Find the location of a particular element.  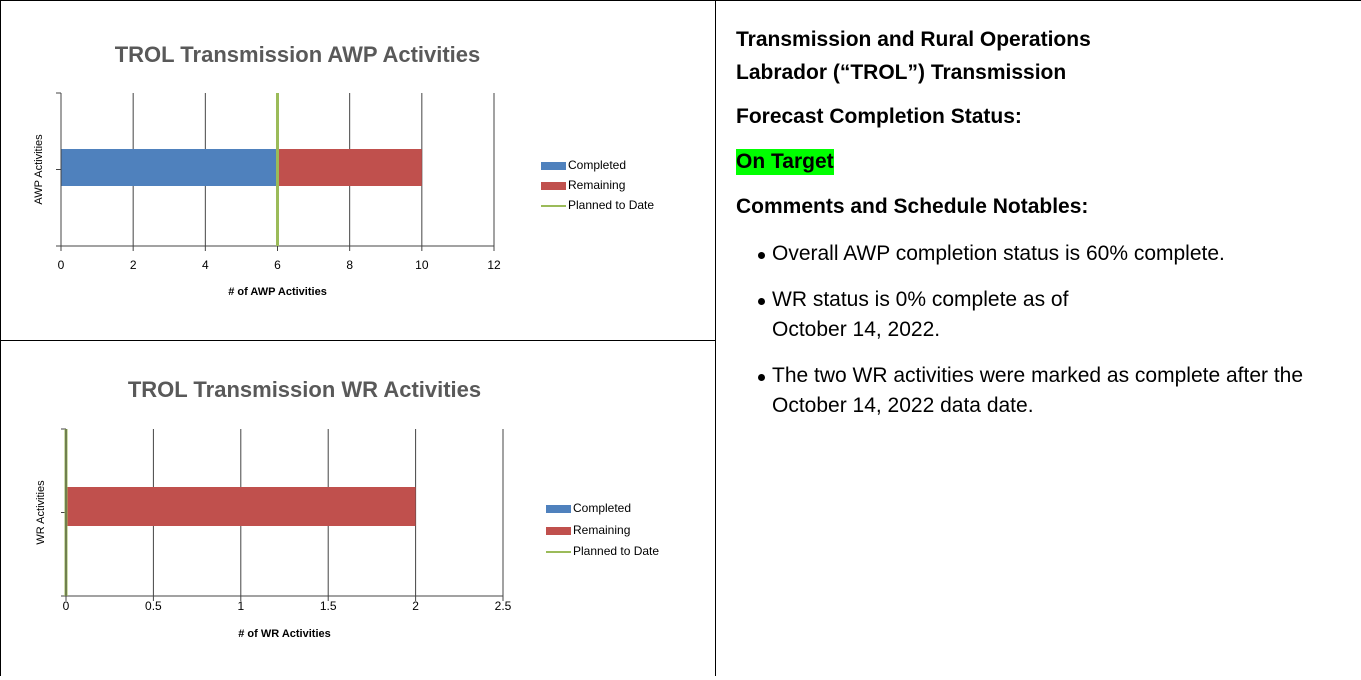

x-tick-label: 1 is located at coordinates (240, 606).